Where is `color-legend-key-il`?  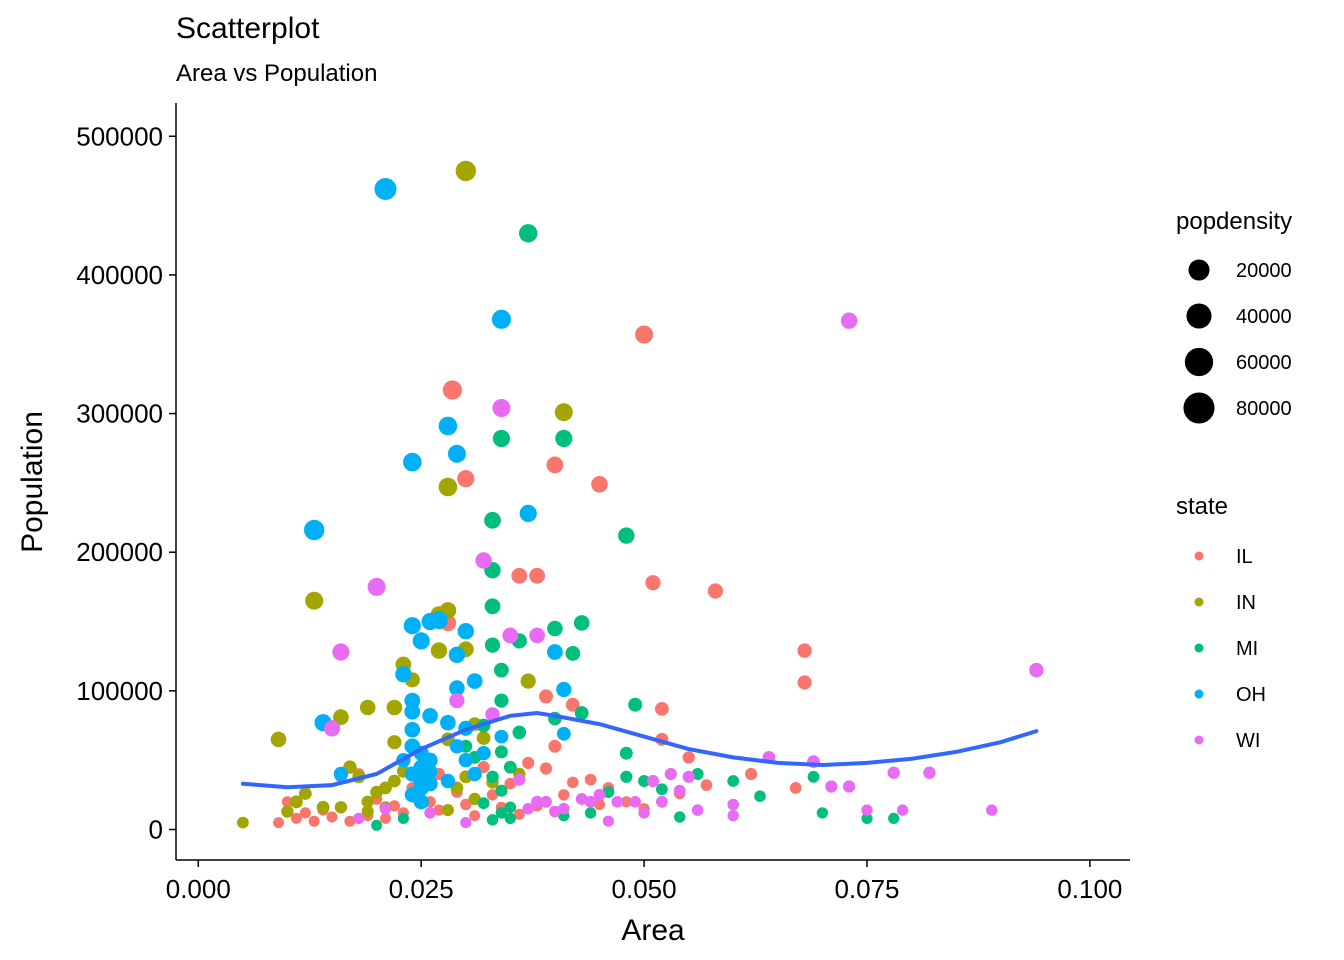 color-legend-key-il is located at coordinates (1199, 556).